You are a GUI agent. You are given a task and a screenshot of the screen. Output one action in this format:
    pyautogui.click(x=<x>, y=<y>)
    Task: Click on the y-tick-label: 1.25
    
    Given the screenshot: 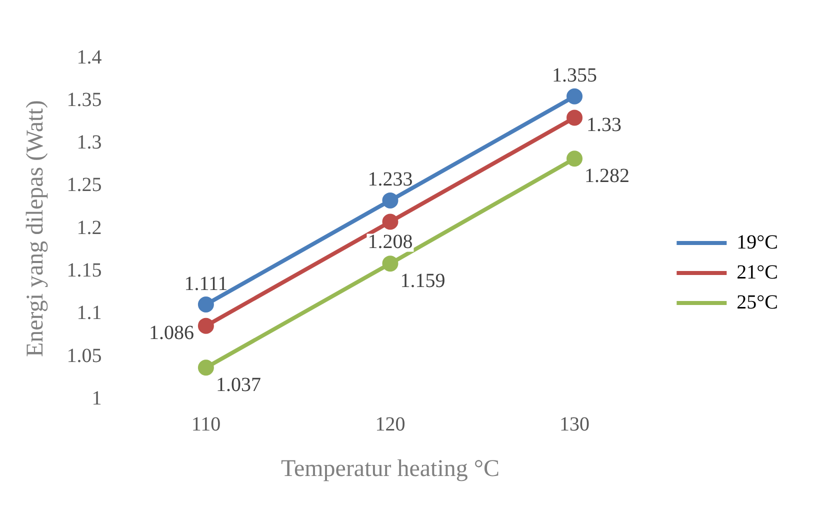 What is the action you would take?
    pyautogui.click(x=84, y=185)
    